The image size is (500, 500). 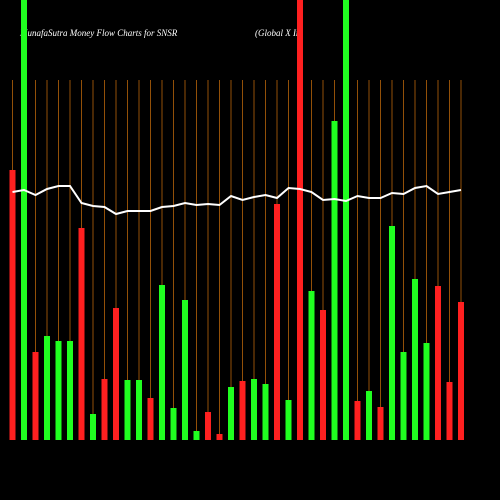 What do you see at coordinates (98, 33) in the screenshot?
I see `chart-title: MunafaSutra Money Flow Charts for SNSR` at bounding box center [98, 33].